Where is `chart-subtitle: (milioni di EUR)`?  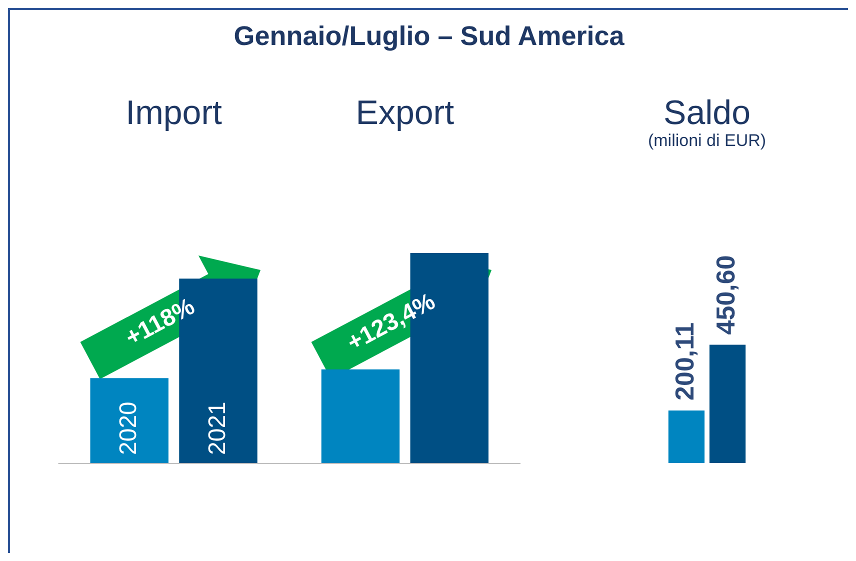
chart-subtitle: (milioni di EUR) is located at coordinates (707, 140).